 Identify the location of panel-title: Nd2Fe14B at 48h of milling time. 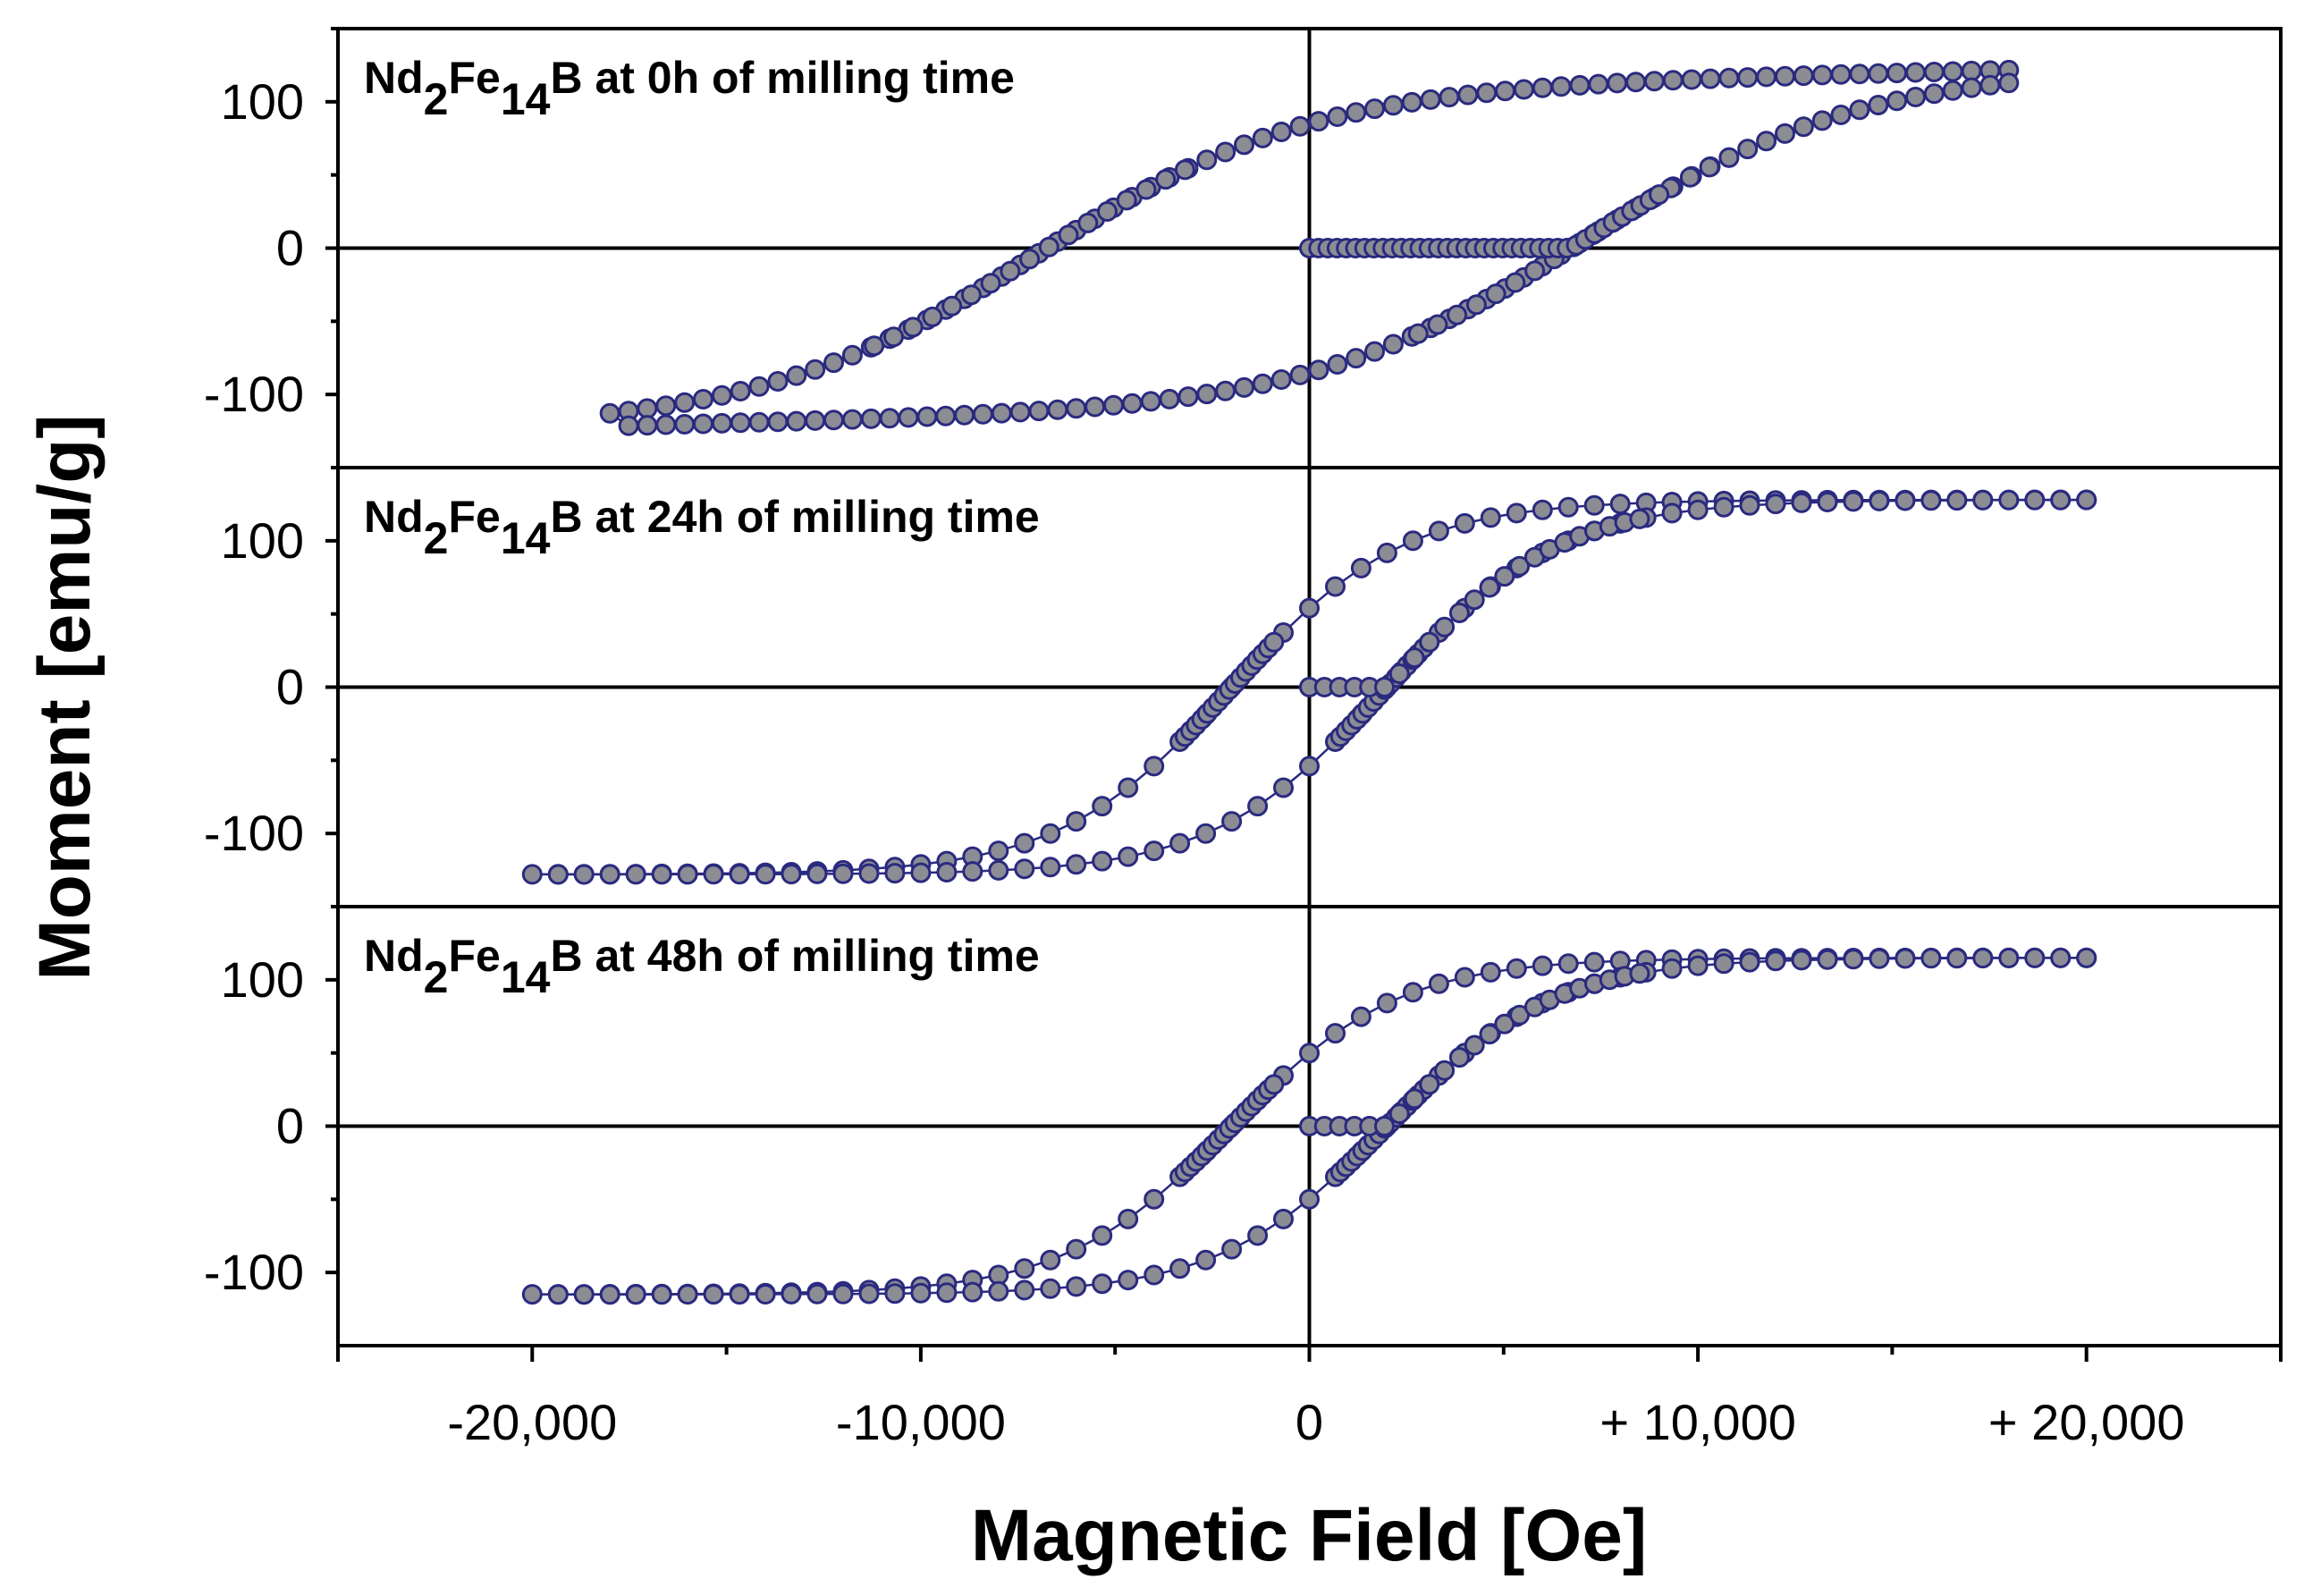
(702, 966).